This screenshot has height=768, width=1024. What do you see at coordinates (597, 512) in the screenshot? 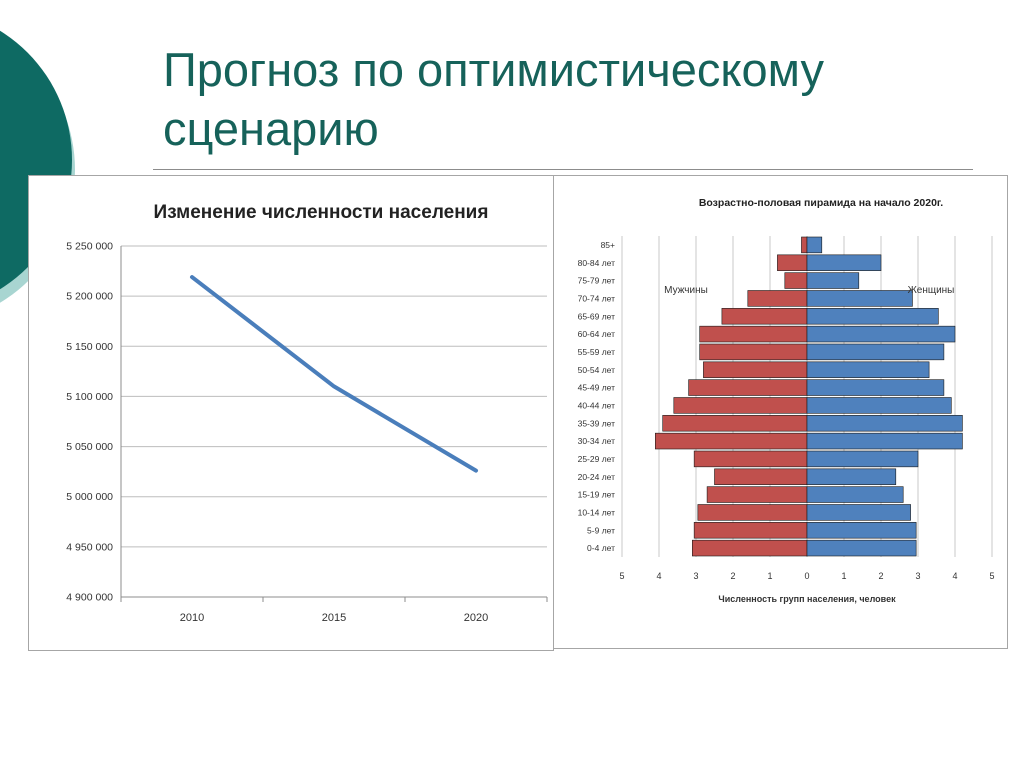
I see `age-group-label: 10-14 лет` at bounding box center [597, 512].